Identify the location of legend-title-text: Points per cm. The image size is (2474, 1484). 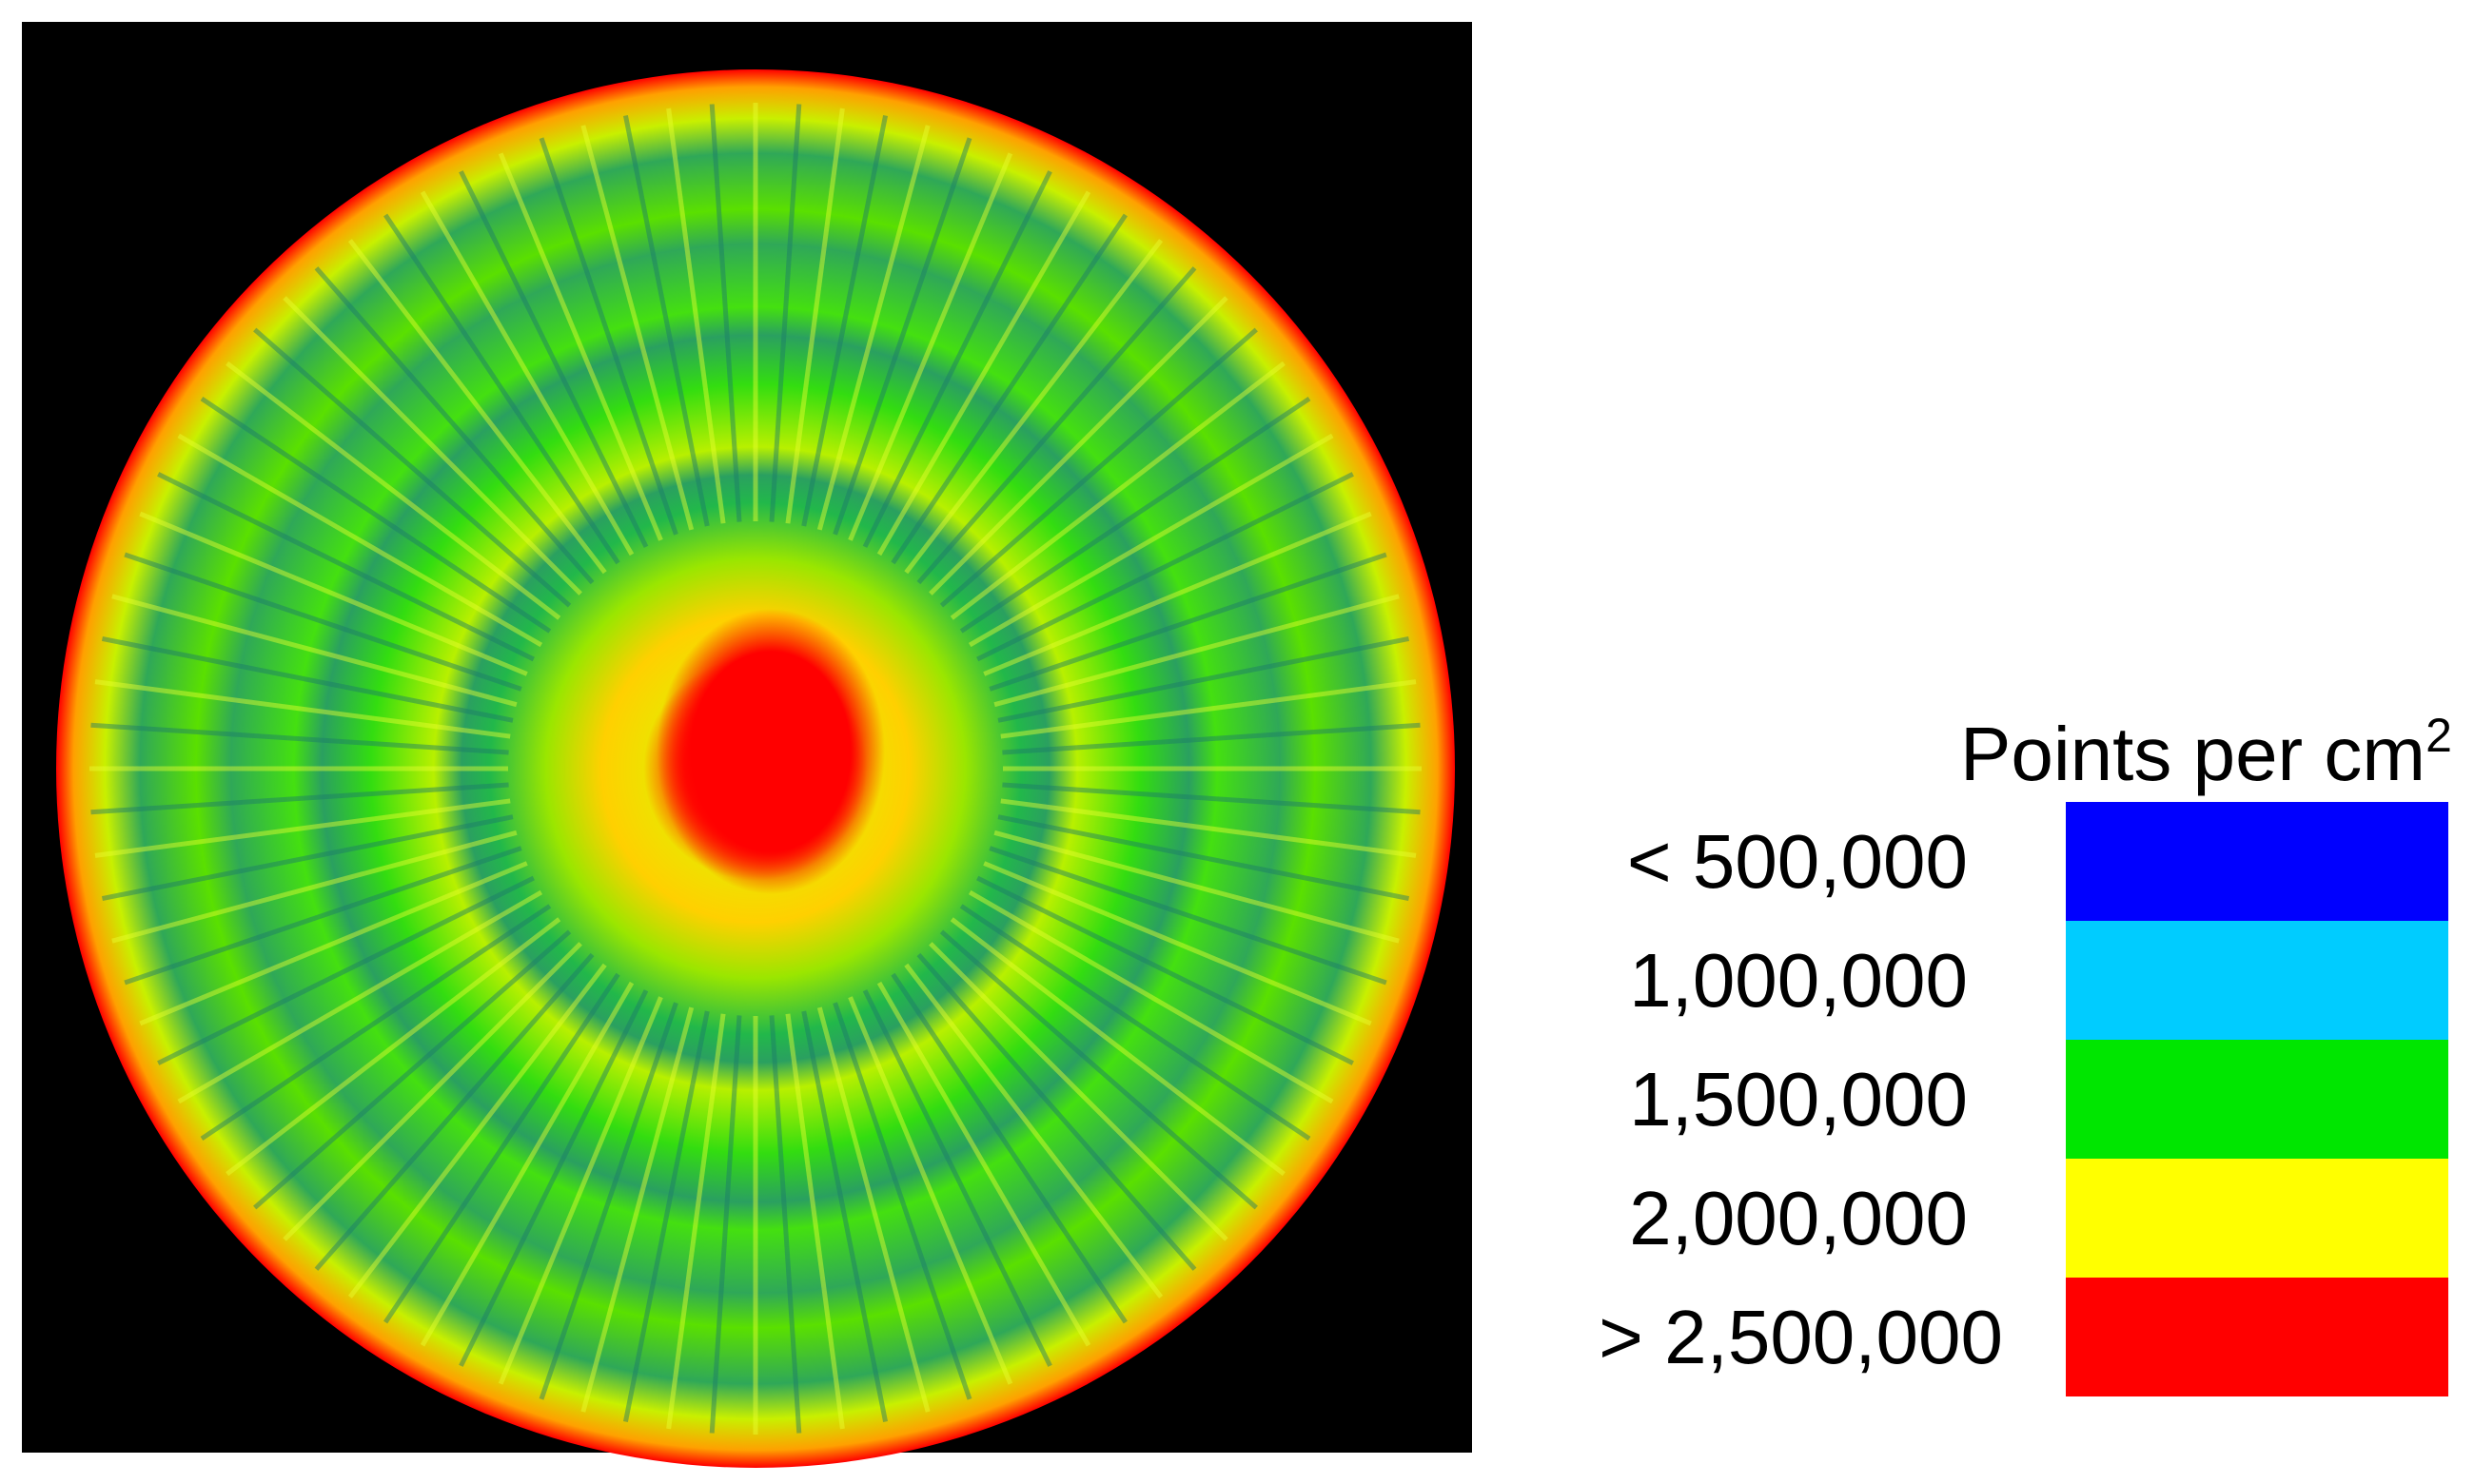
(2193, 754).